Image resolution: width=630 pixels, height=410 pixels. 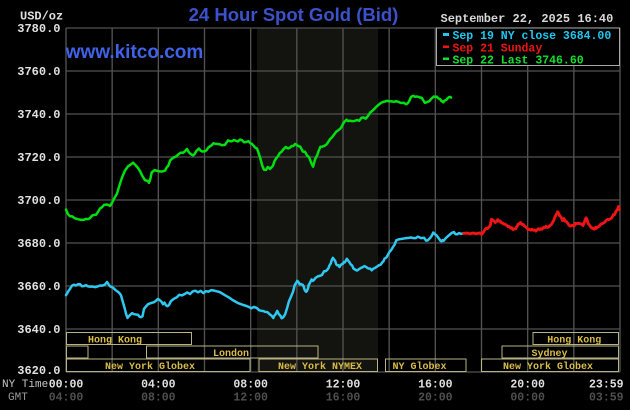 What do you see at coordinates (38, 201) in the screenshot?
I see `svg-text: 3700.0` at bounding box center [38, 201].